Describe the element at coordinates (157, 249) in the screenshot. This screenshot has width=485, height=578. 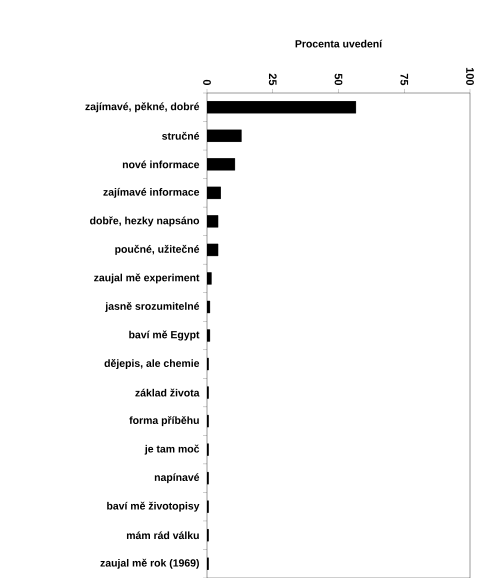
I see `y-tick-label: poučné, užitečné` at that location.